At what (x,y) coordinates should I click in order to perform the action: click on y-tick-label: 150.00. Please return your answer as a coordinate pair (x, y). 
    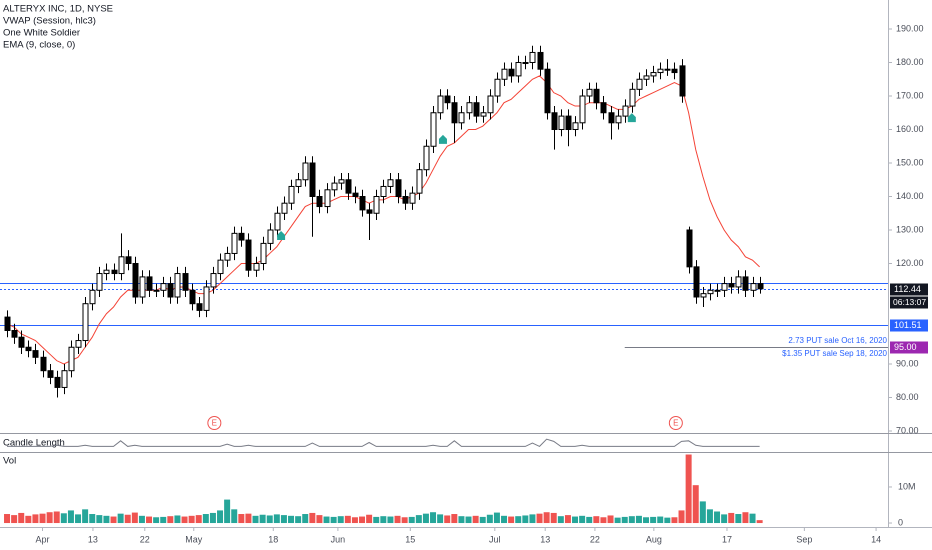
    Looking at the image, I should click on (910, 162).